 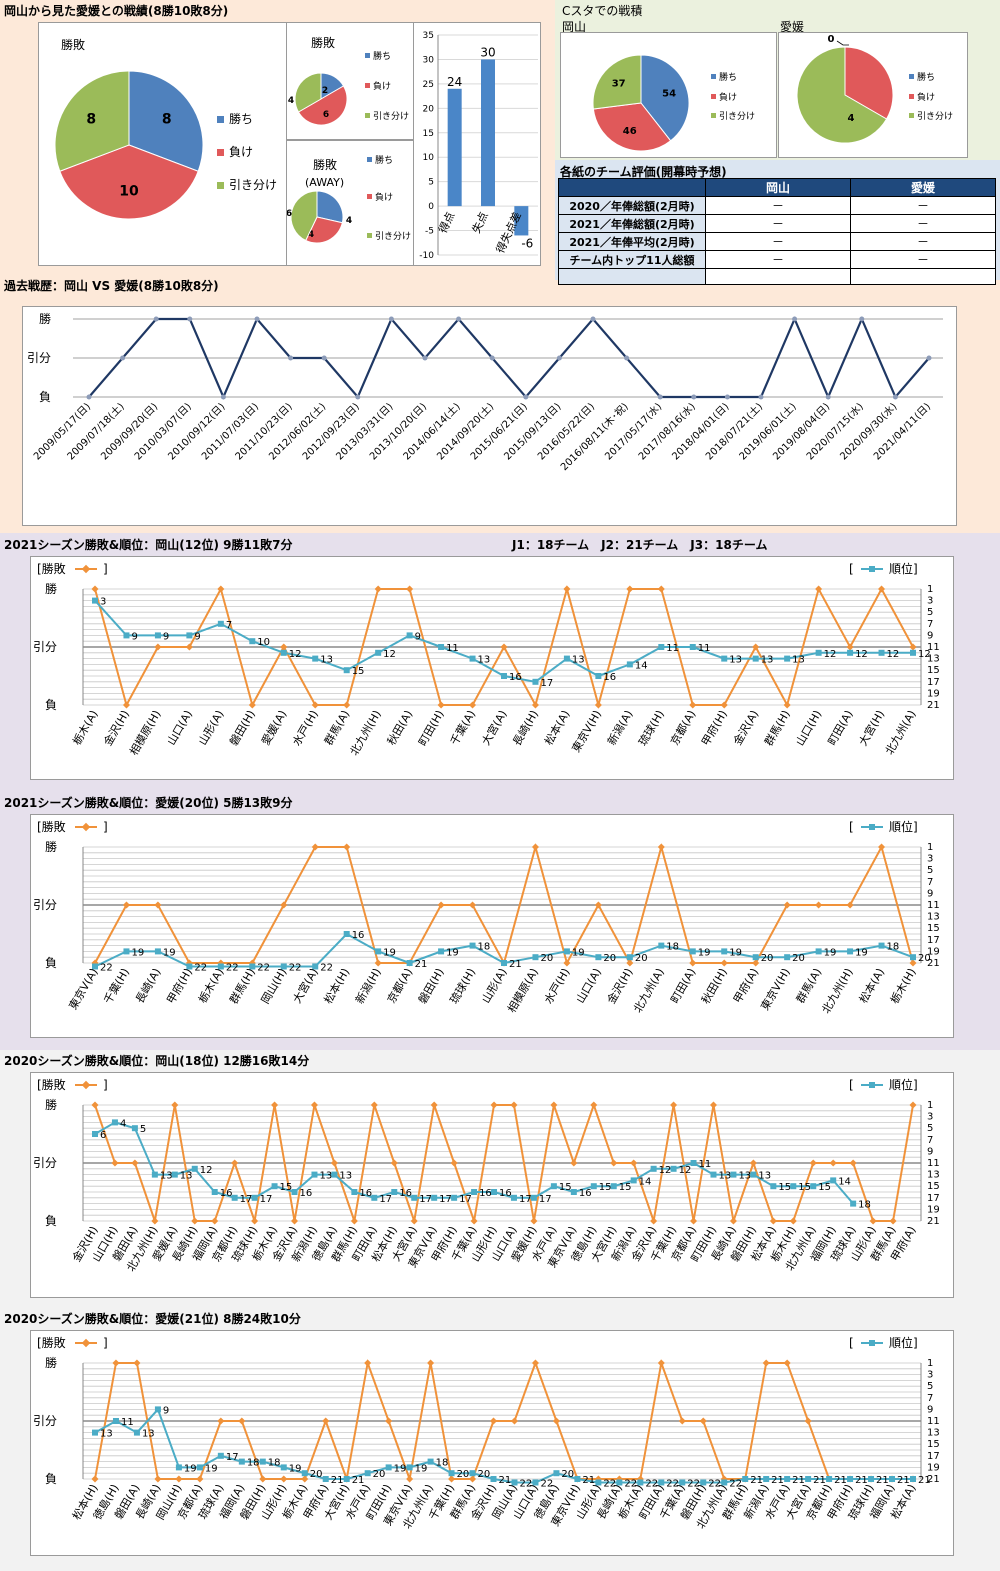 I want to click on opponent-label: 東京V(H), so click(x=586, y=731).